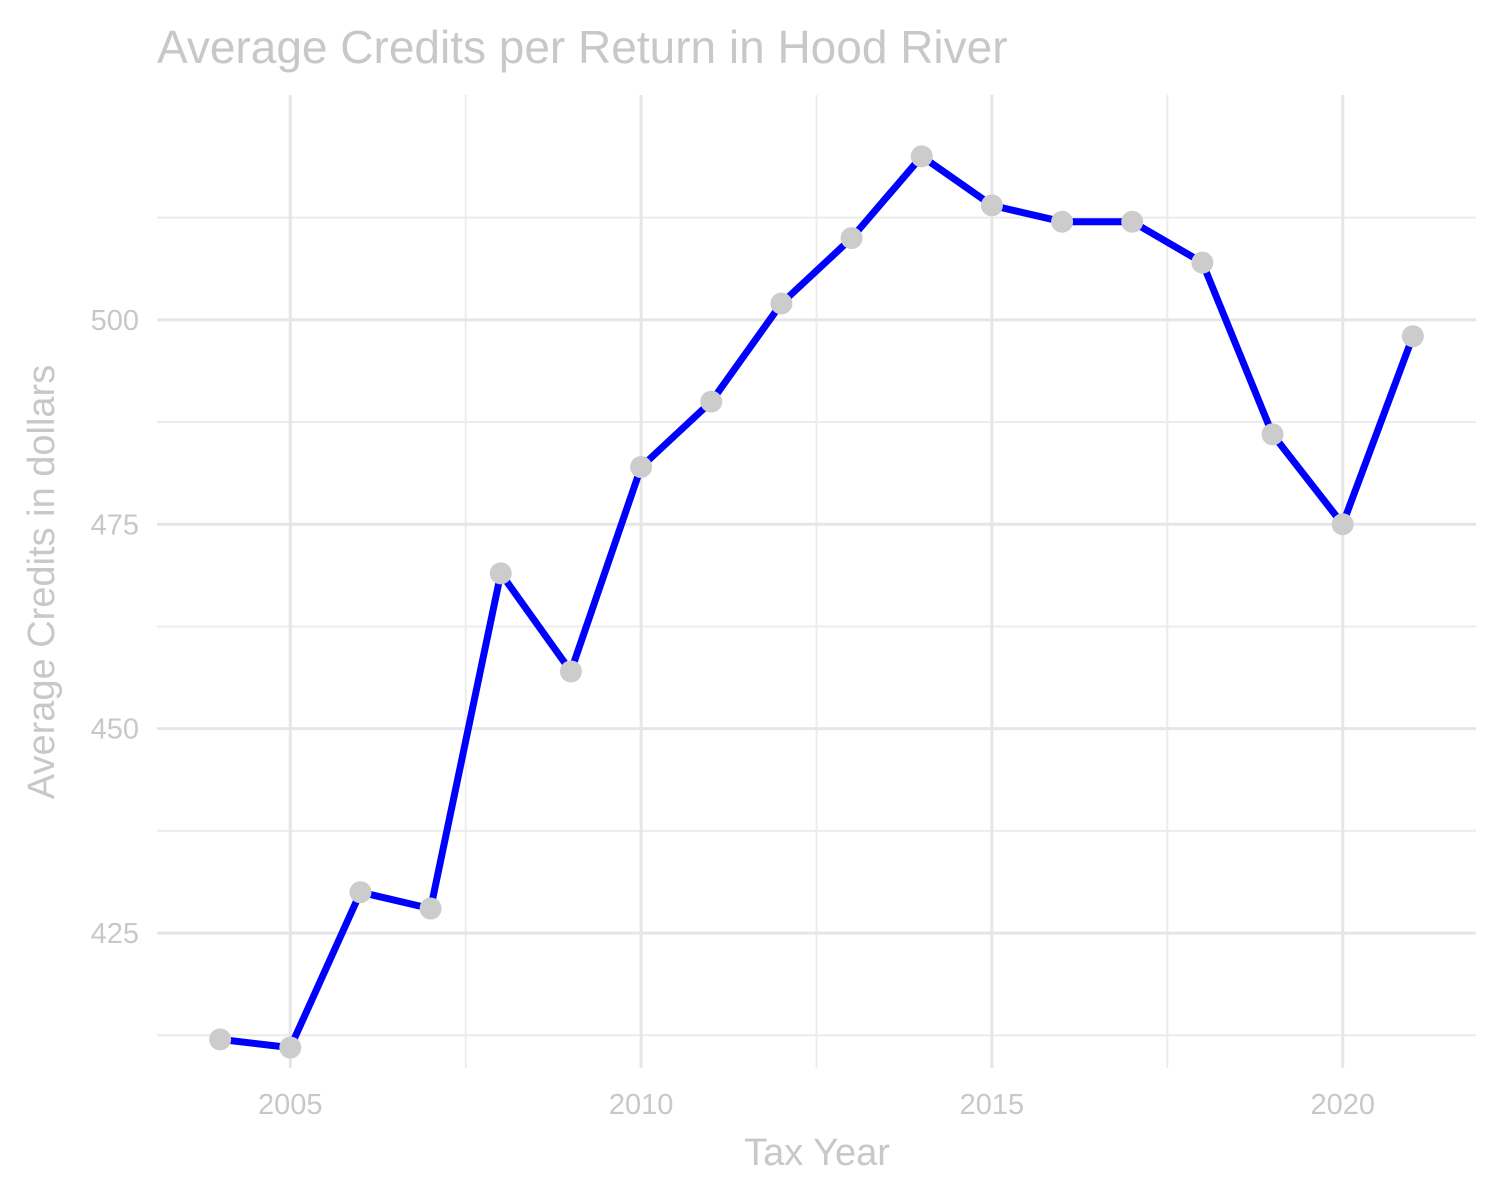 This screenshot has height=1199, width=1500. I want to click on x-tick-label: 2015, so click(992, 1105).